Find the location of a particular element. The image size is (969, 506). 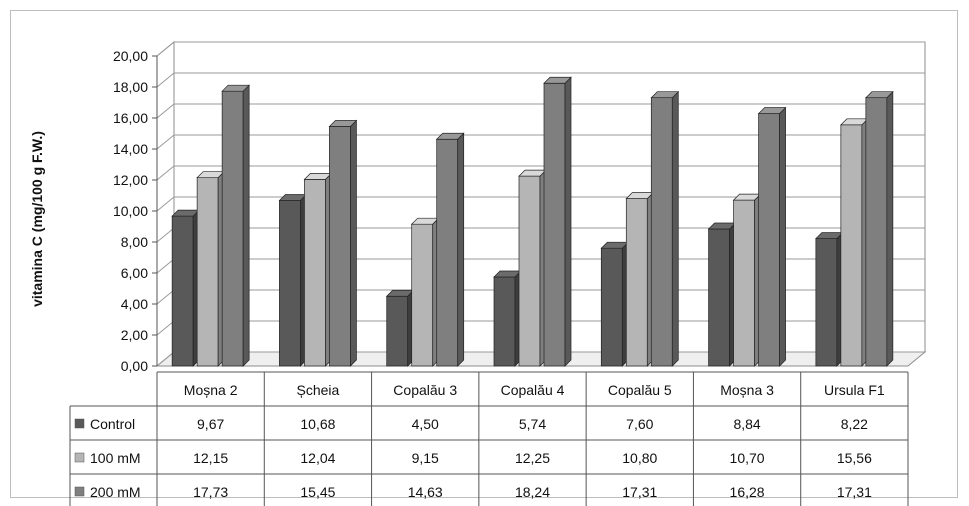

data-label: 12,15 is located at coordinates (210, 458).